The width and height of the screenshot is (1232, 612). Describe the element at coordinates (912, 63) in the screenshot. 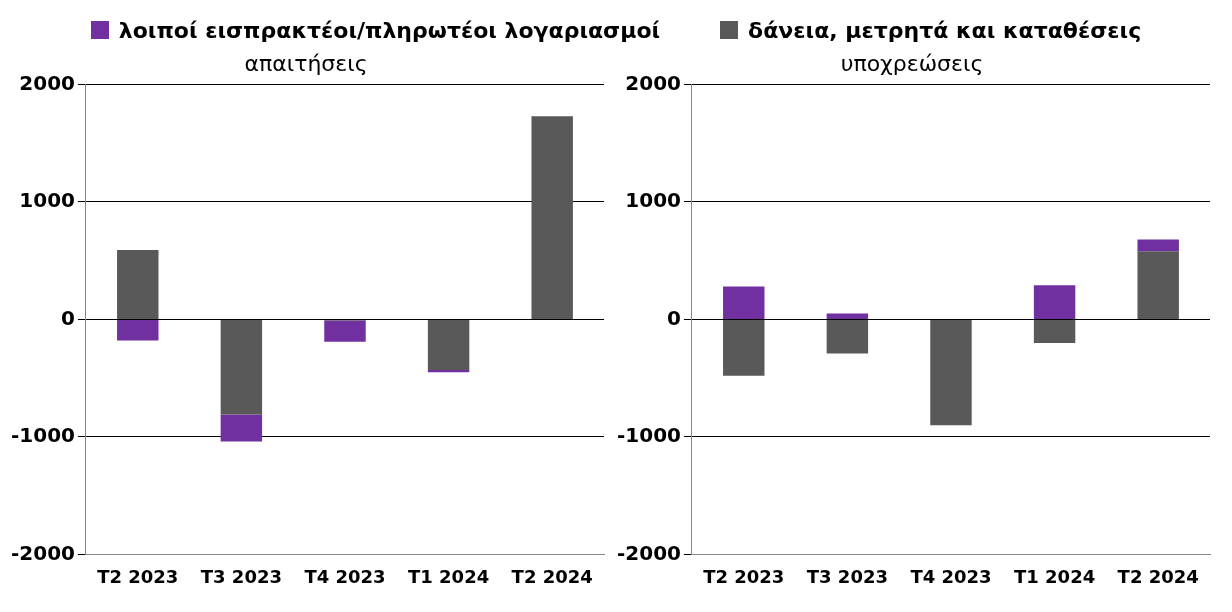

I see `chart-title: υποχρεώσεις` at that location.